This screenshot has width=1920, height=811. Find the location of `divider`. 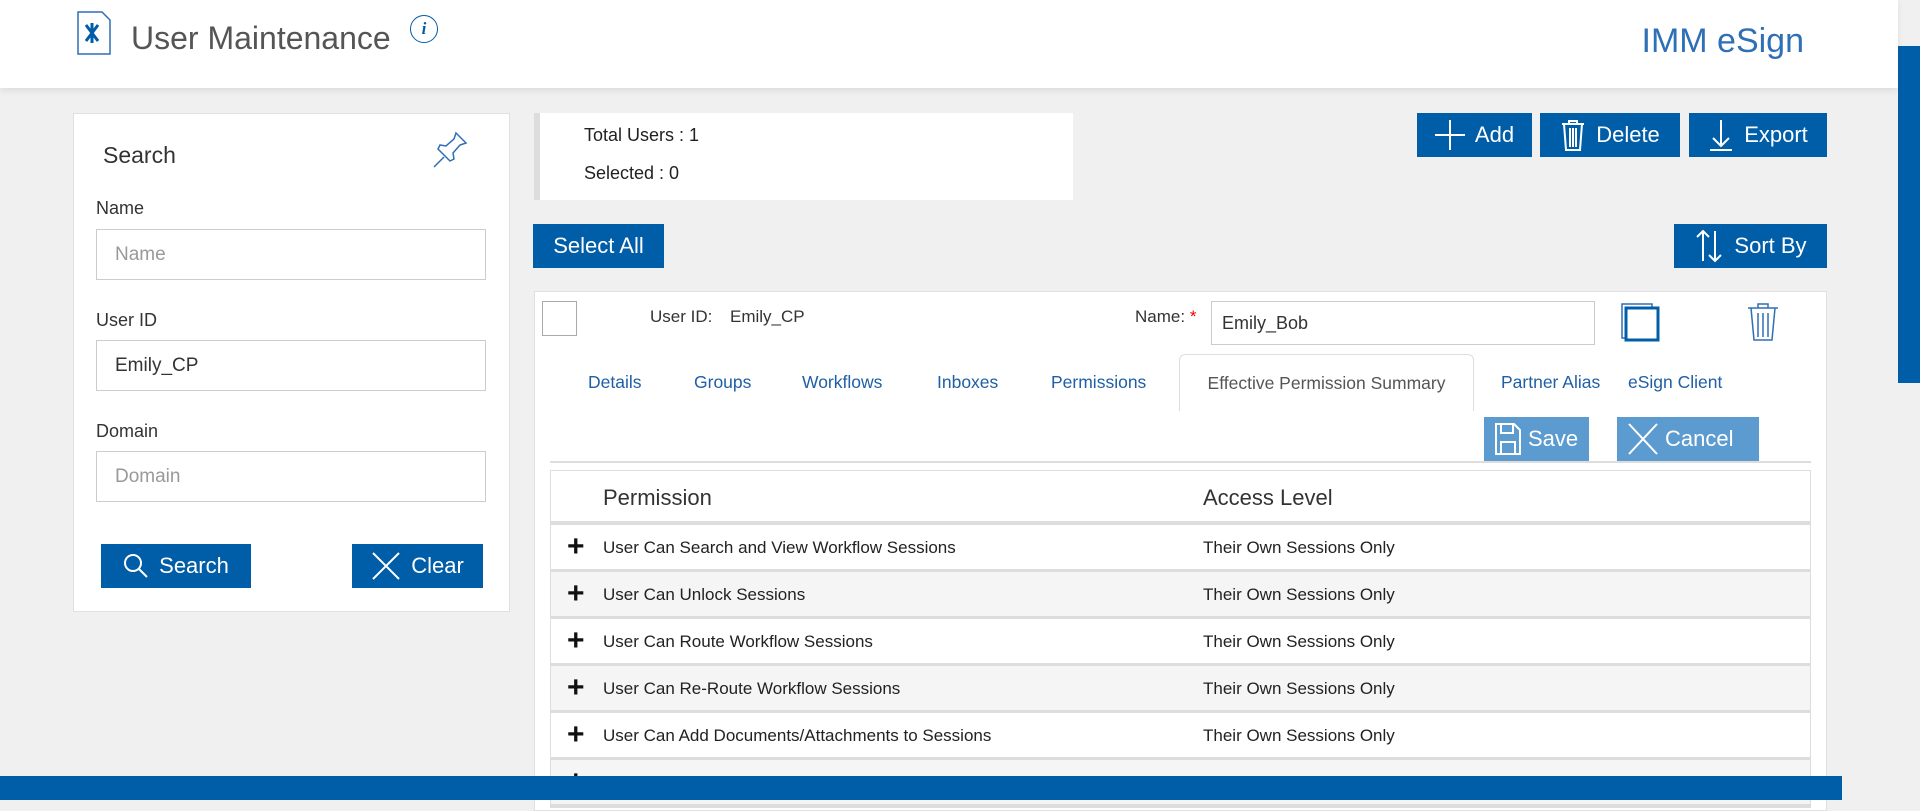

divider is located at coordinates (1180, 462).